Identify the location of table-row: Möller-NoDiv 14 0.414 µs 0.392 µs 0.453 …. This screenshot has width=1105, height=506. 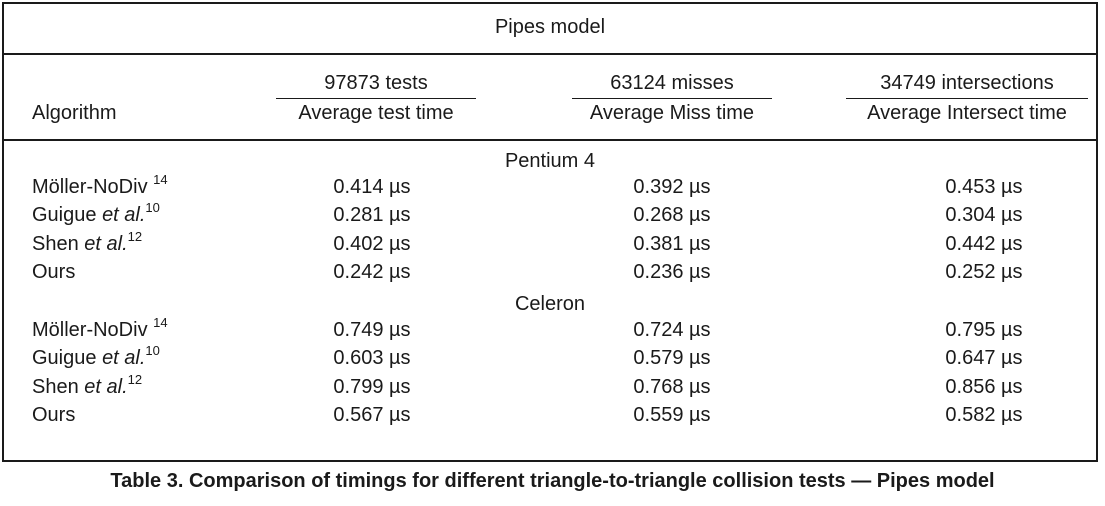
(550, 188).